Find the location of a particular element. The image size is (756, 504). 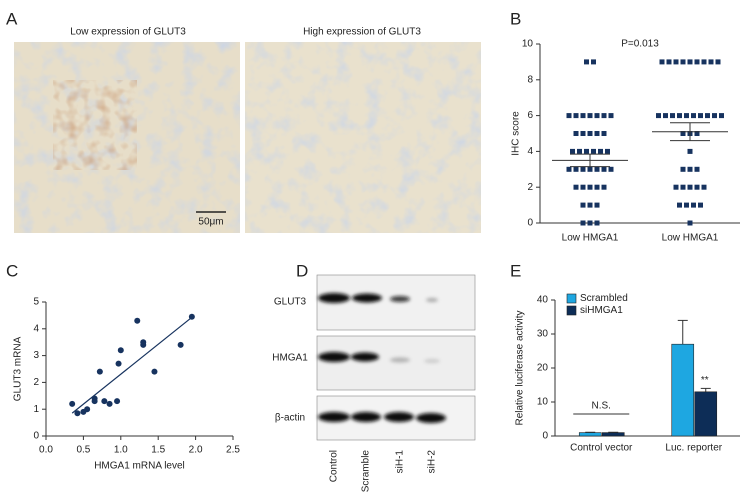

x-tick-label: Luc. reporter is located at coordinates (693, 448).